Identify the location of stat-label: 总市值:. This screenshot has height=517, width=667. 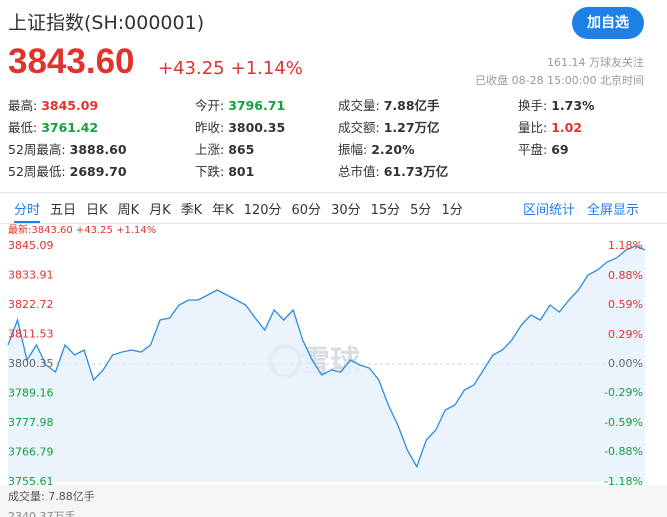
(359, 171).